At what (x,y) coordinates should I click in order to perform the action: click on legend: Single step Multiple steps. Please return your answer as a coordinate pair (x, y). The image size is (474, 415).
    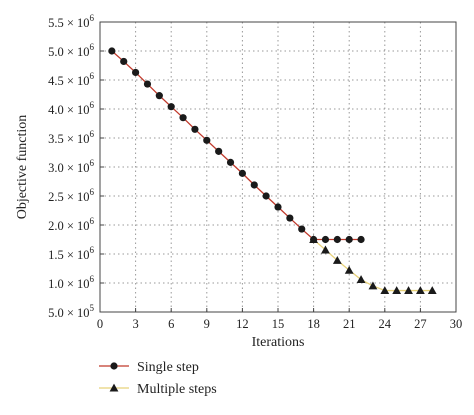
    Looking at the image, I should click on (158, 378).